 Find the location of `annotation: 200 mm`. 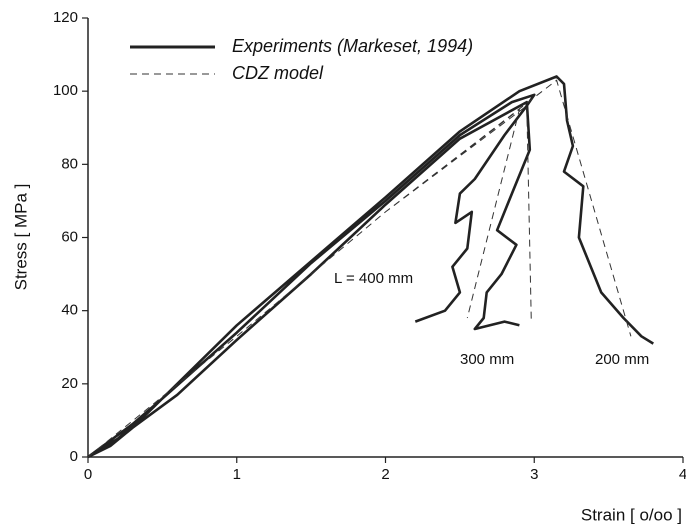

annotation: 200 mm is located at coordinates (622, 359).